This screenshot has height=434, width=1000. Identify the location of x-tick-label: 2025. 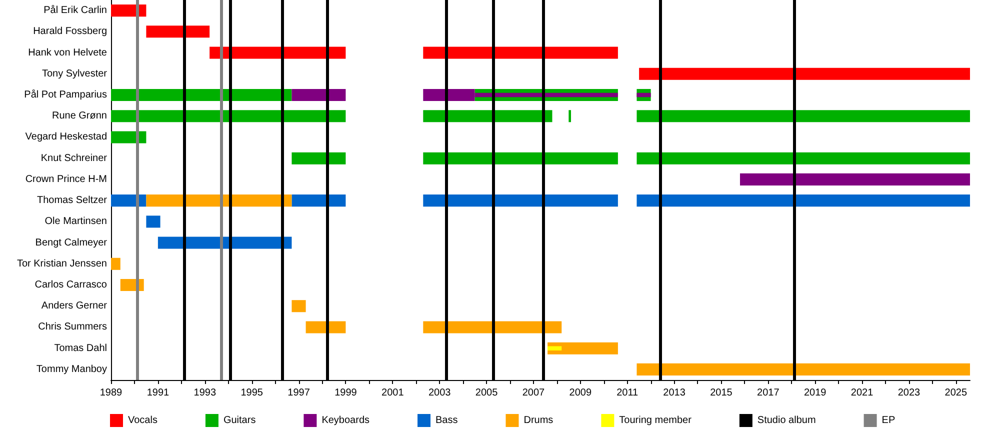
(956, 393).